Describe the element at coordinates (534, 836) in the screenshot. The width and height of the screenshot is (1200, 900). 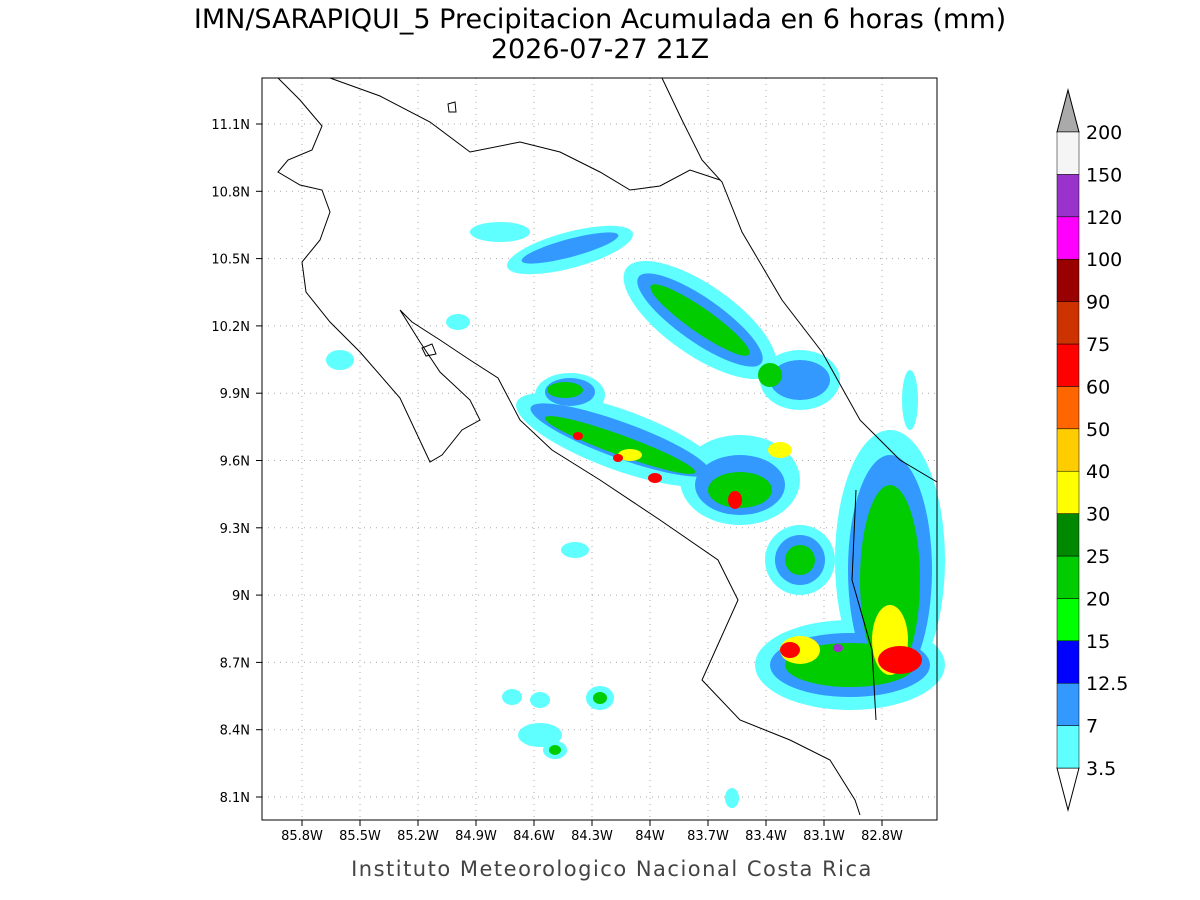
I see `lon-label: 84.6W` at that location.